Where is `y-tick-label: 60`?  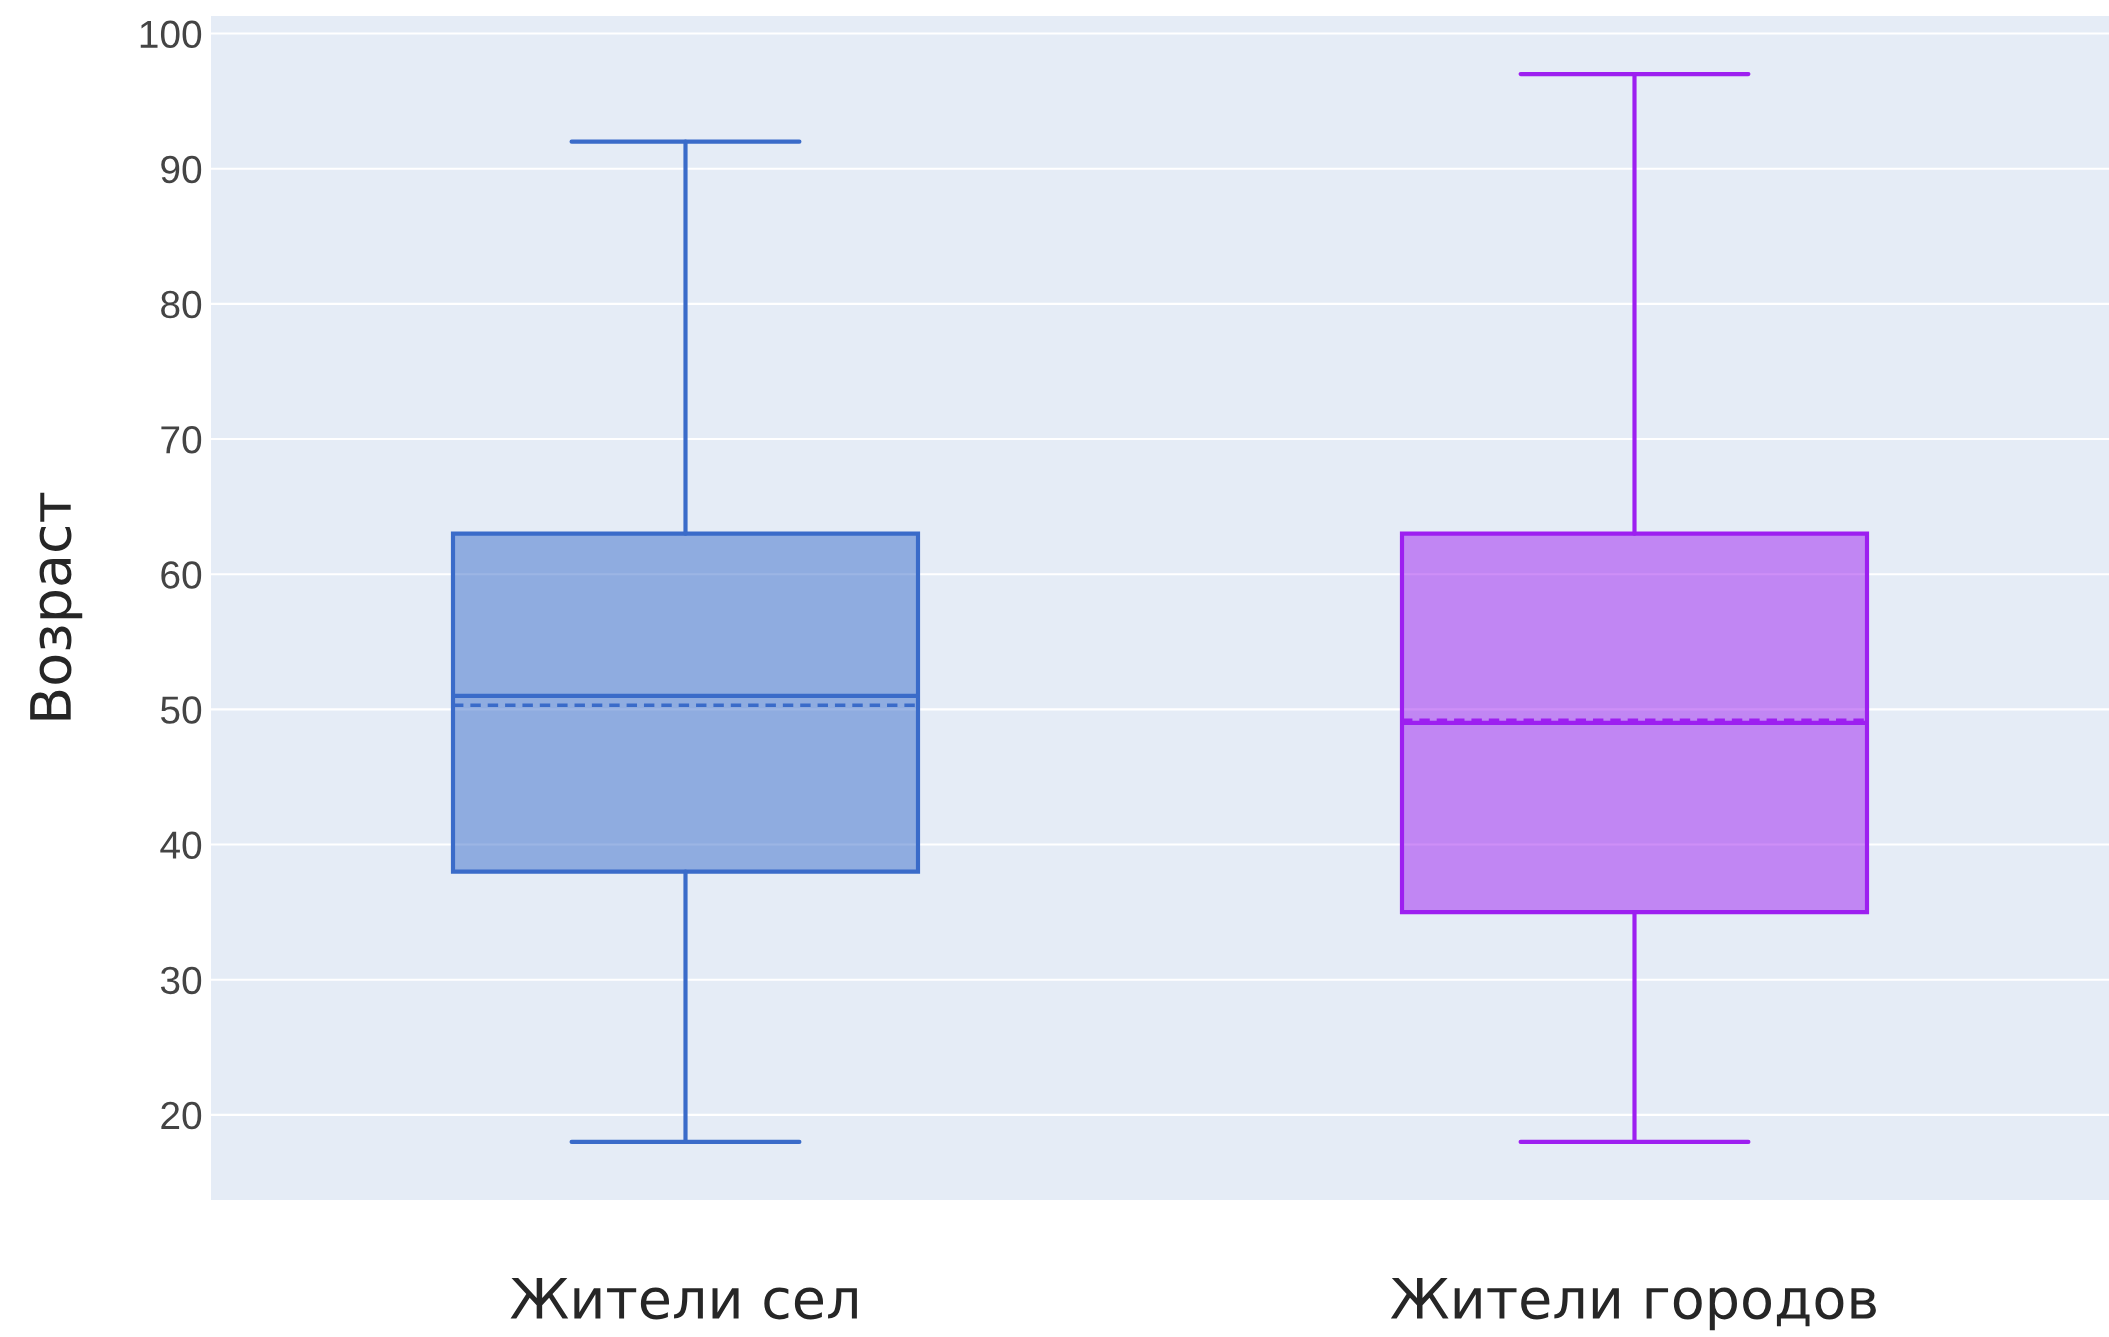
y-tick-label: 60 is located at coordinates (181, 575).